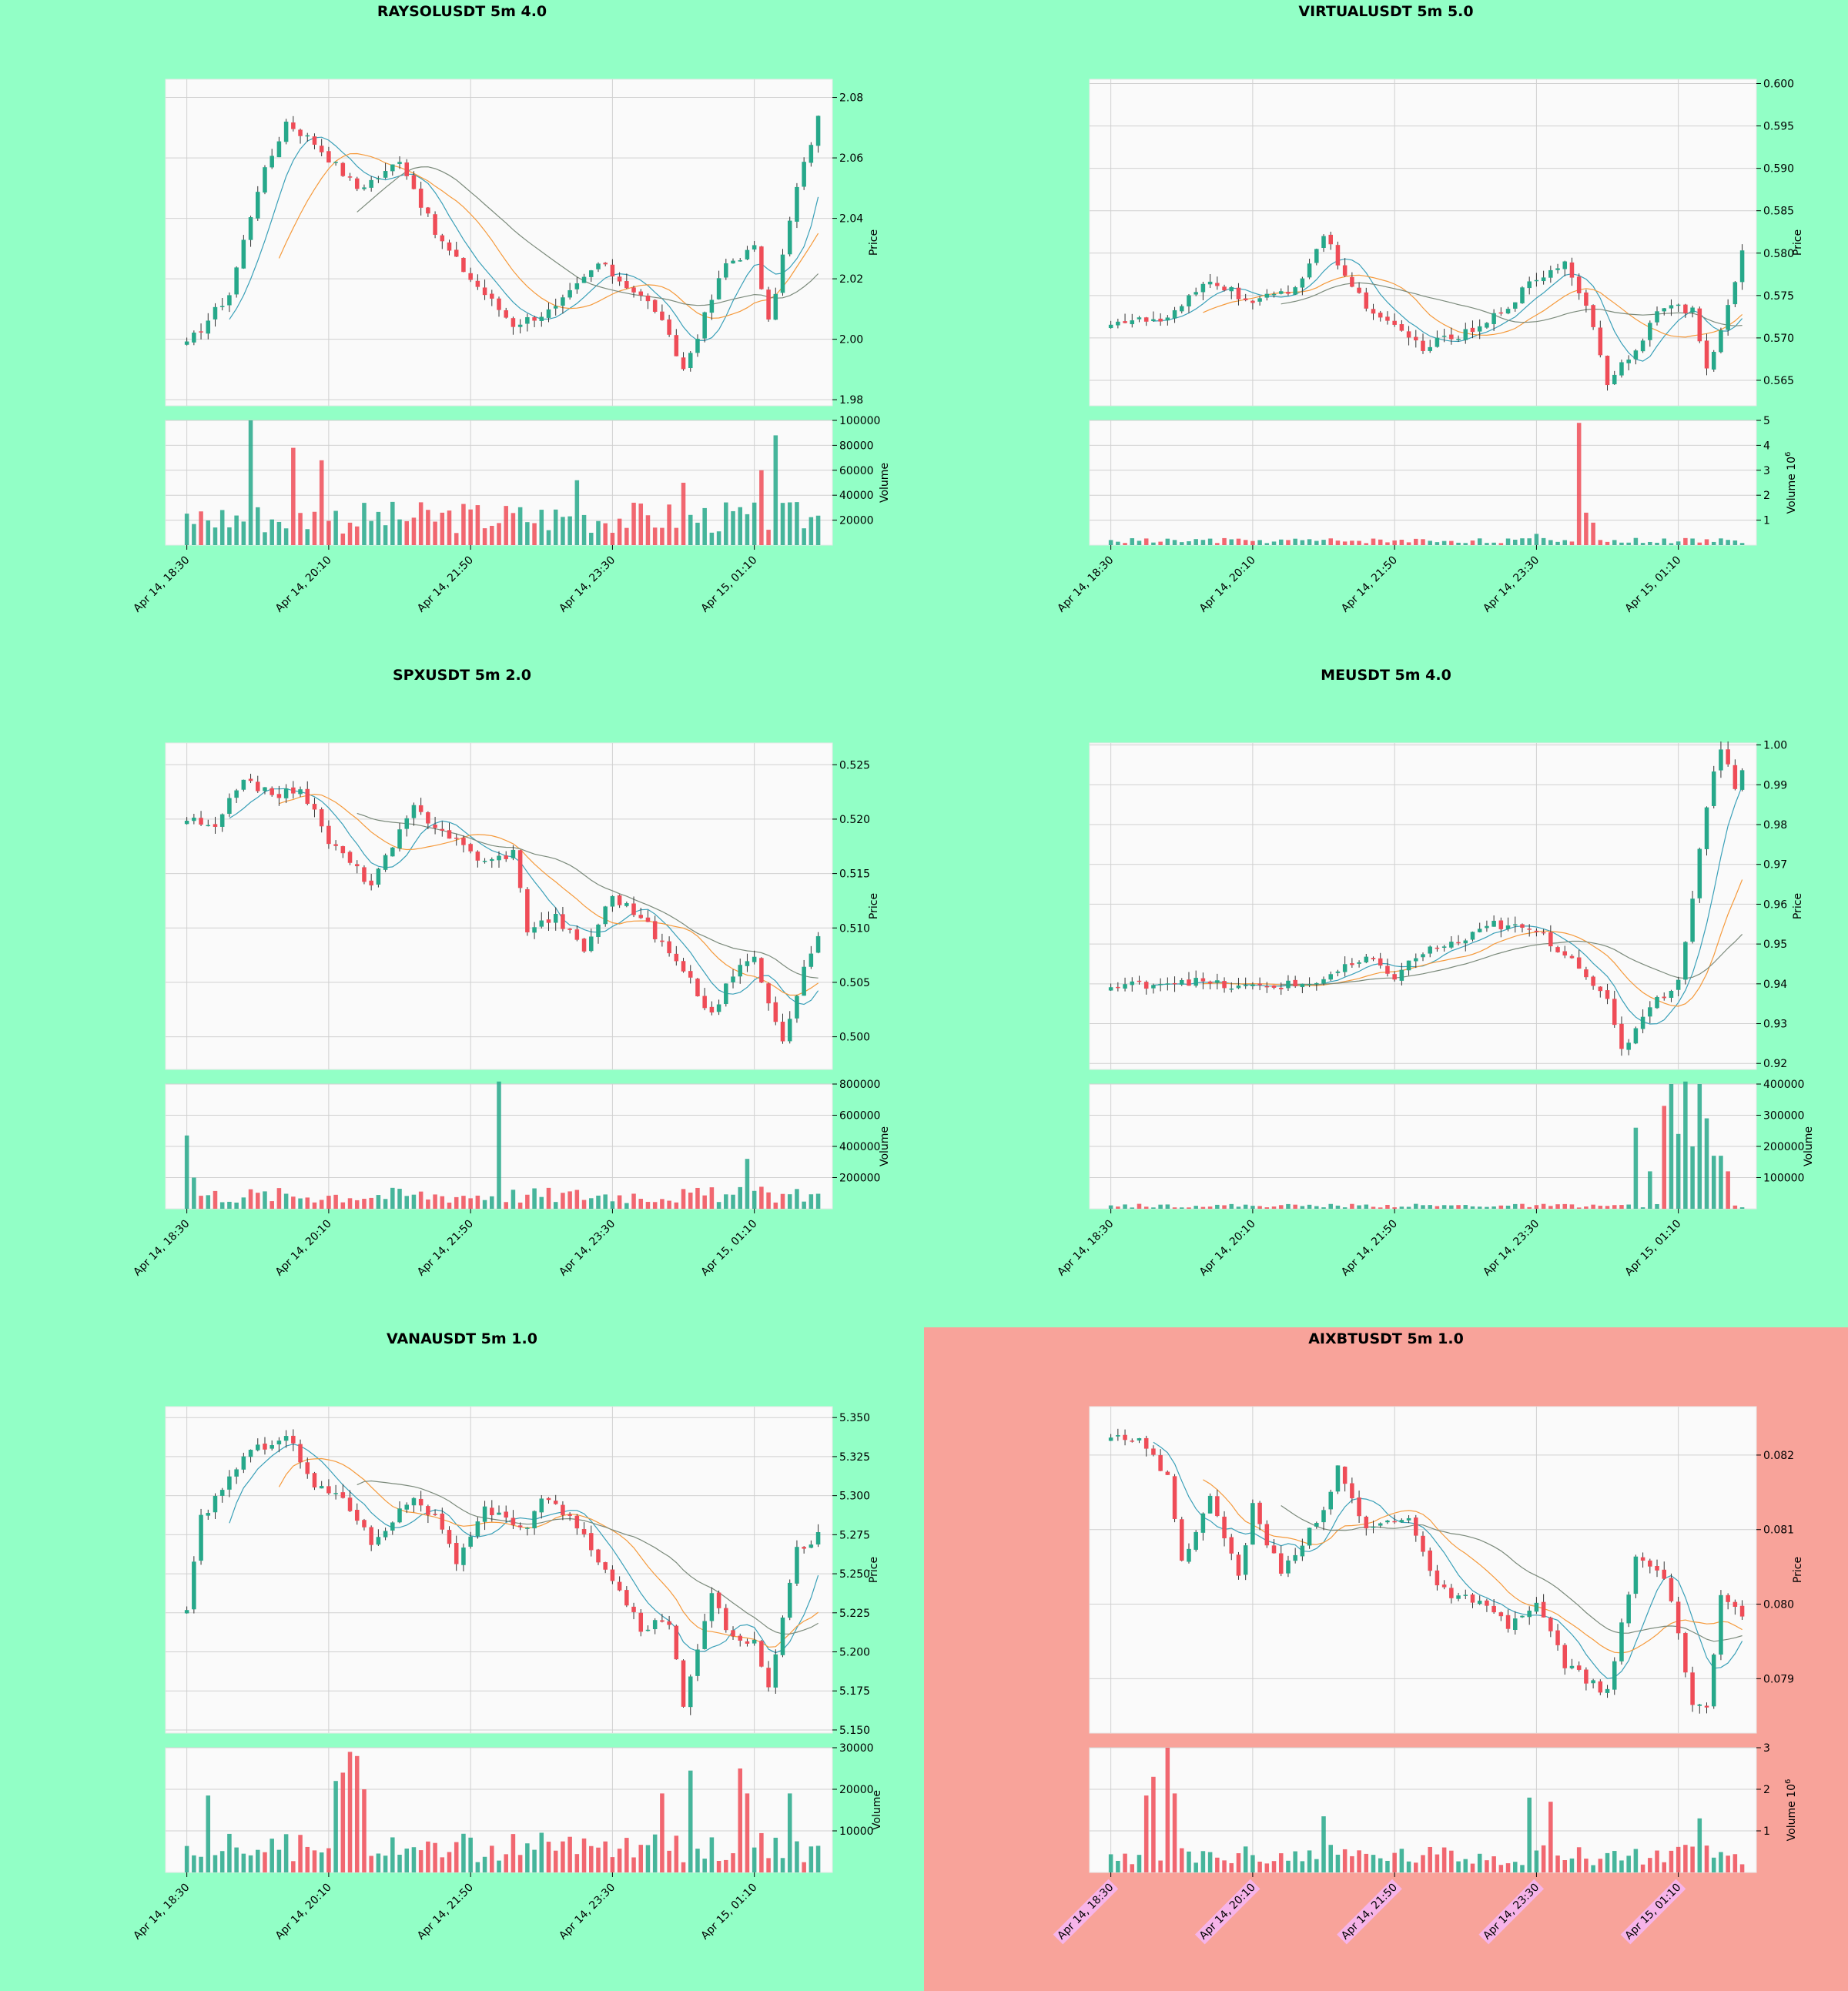  Describe the element at coordinates (1511, 1912) in the screenshot. I see `x-tick-label: Apr 14, 23:30` at that location.